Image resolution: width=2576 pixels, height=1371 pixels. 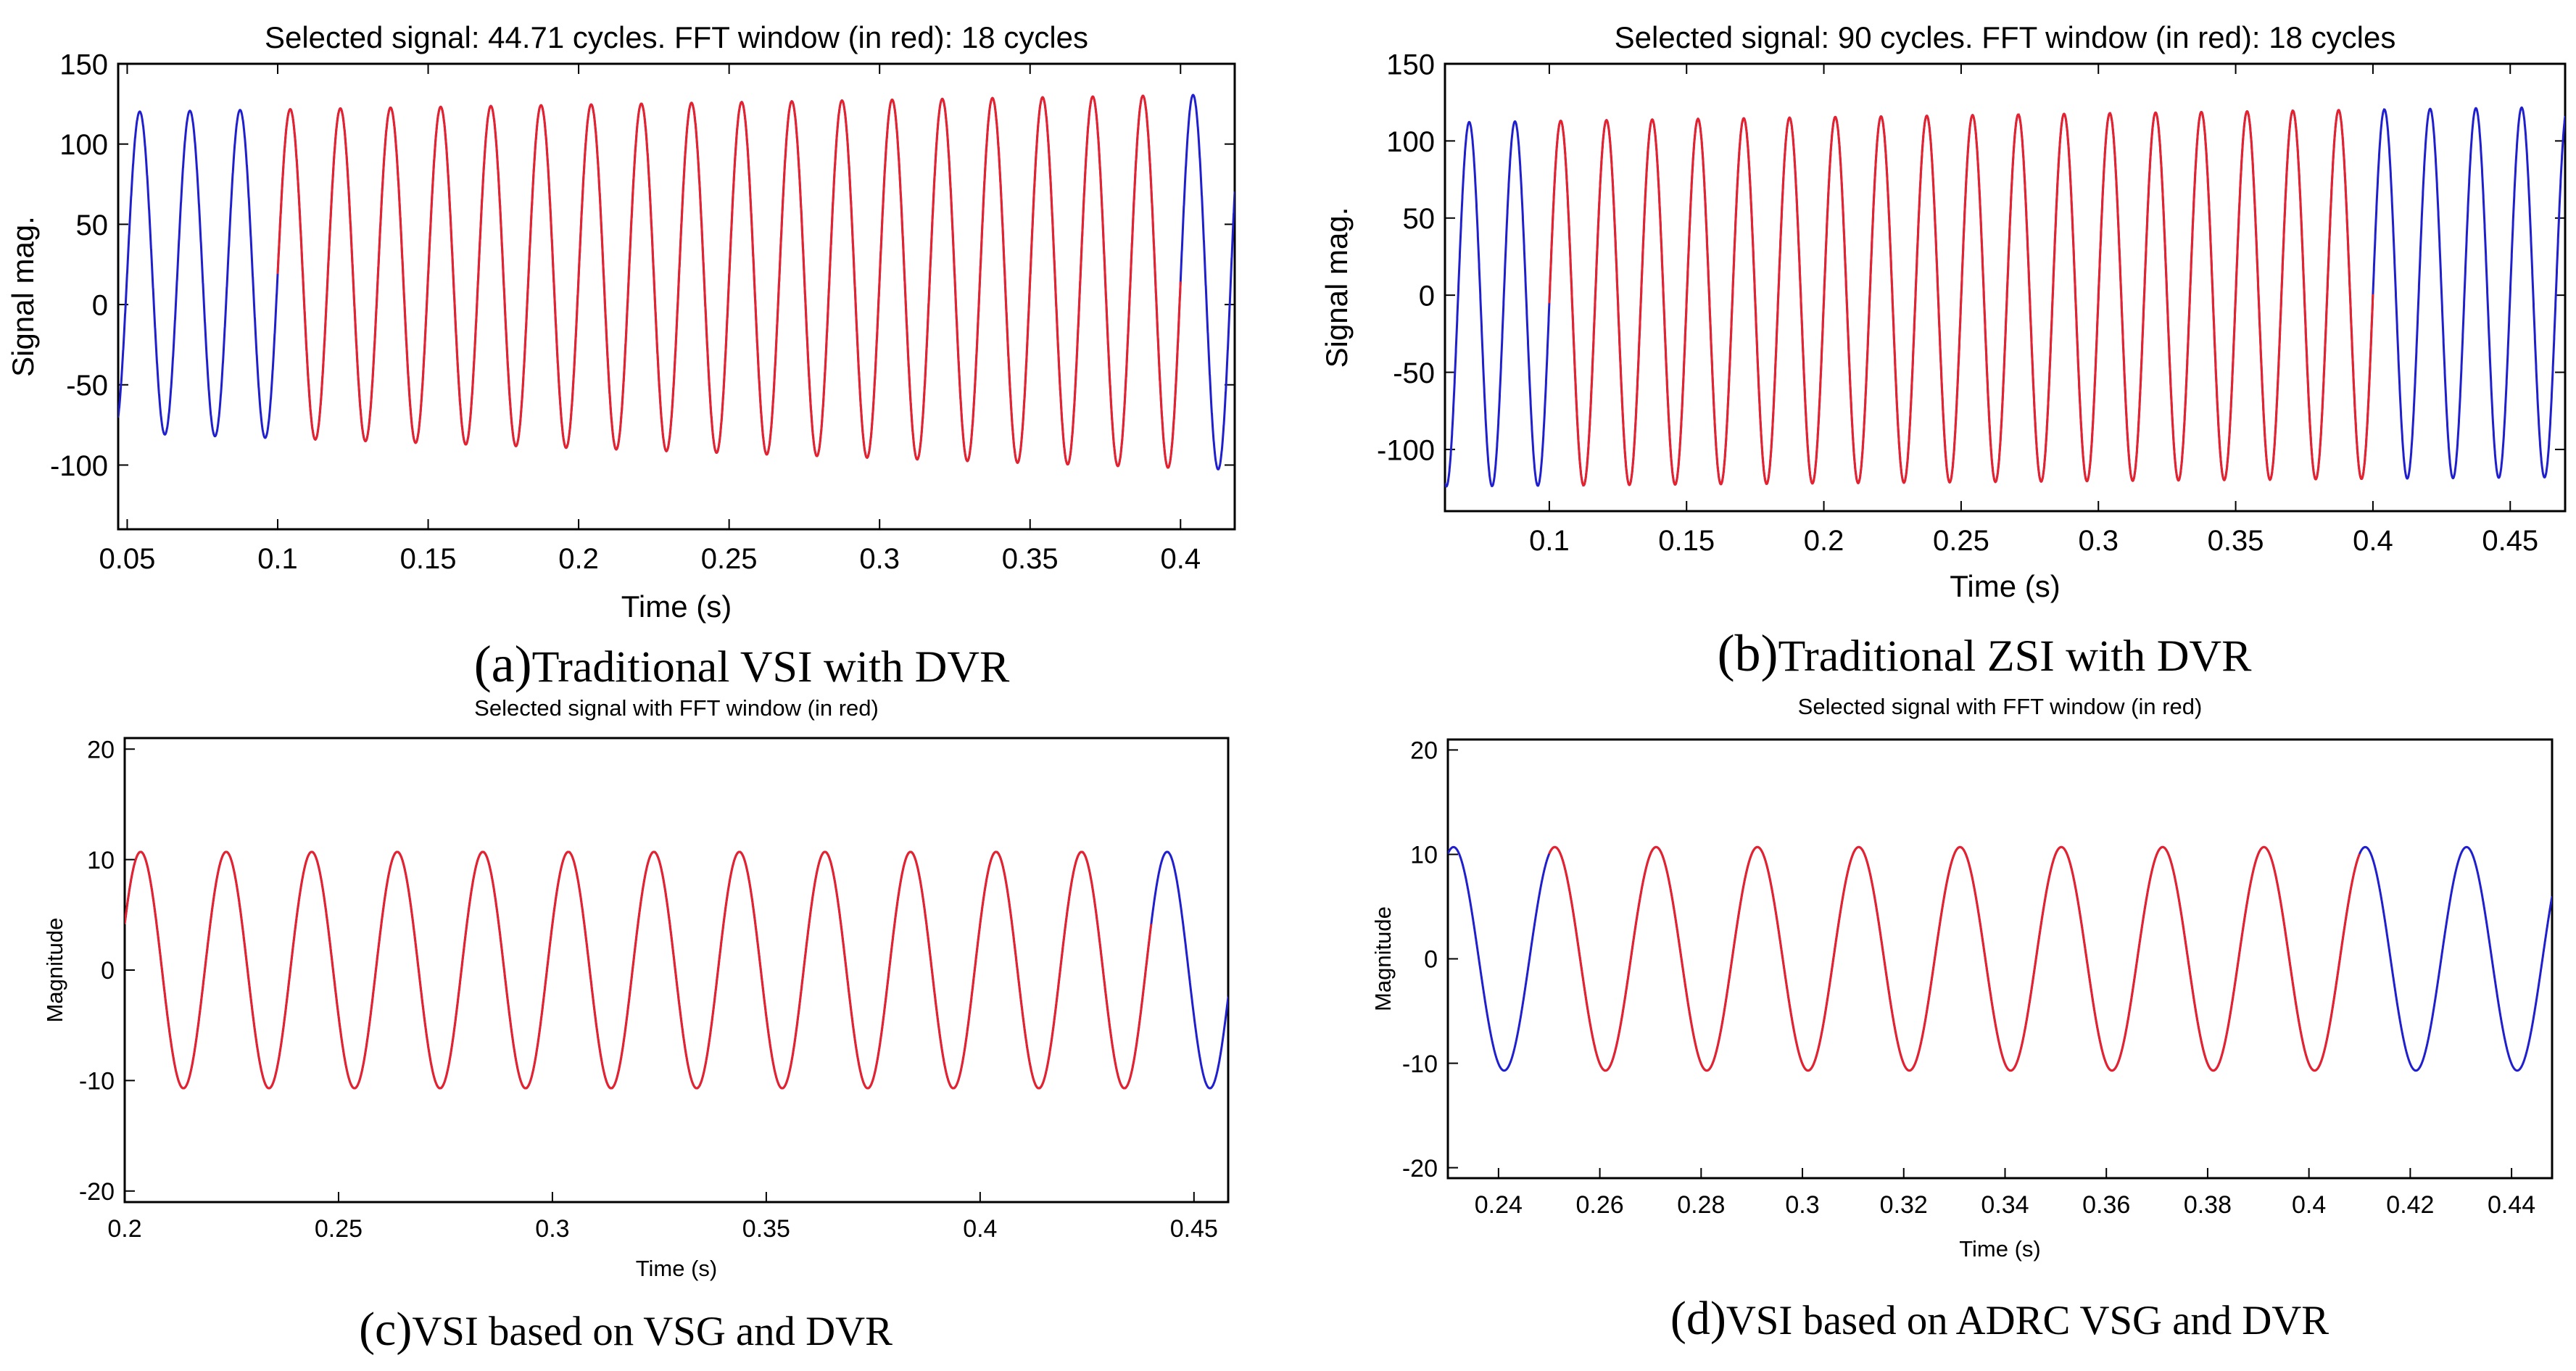 I want to click on x-tick-label: 0.24, so click(x=1499, y=1205).